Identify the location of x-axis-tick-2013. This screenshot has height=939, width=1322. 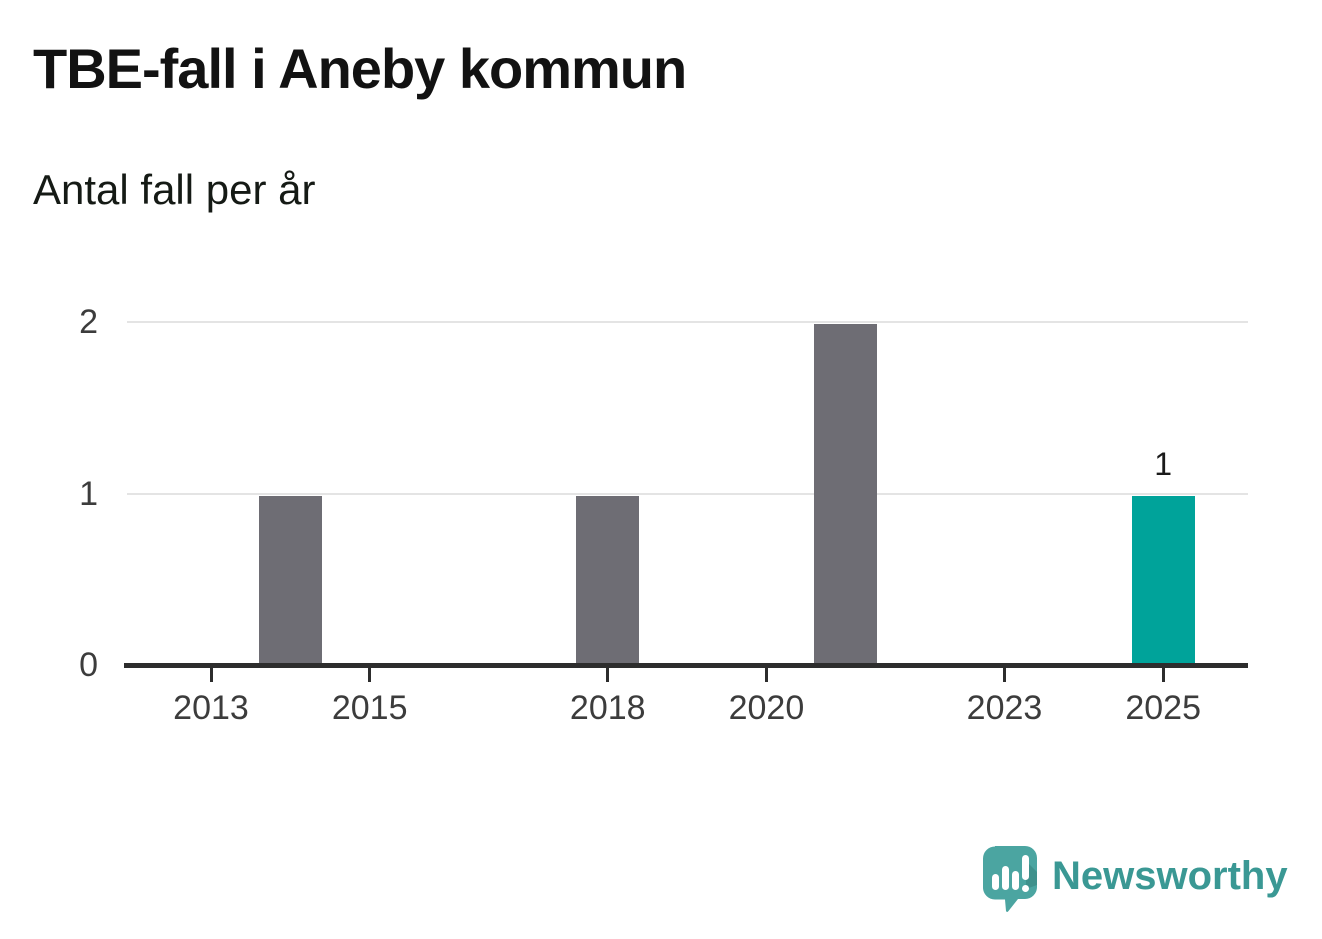
(211, 675).